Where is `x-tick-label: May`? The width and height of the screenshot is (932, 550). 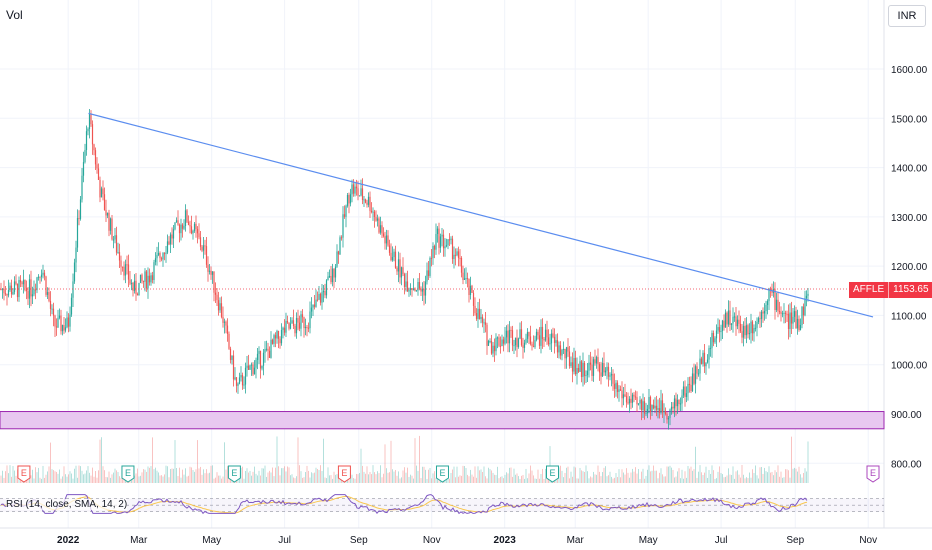
x-tick-label: May is located at coordinates (648, 540).